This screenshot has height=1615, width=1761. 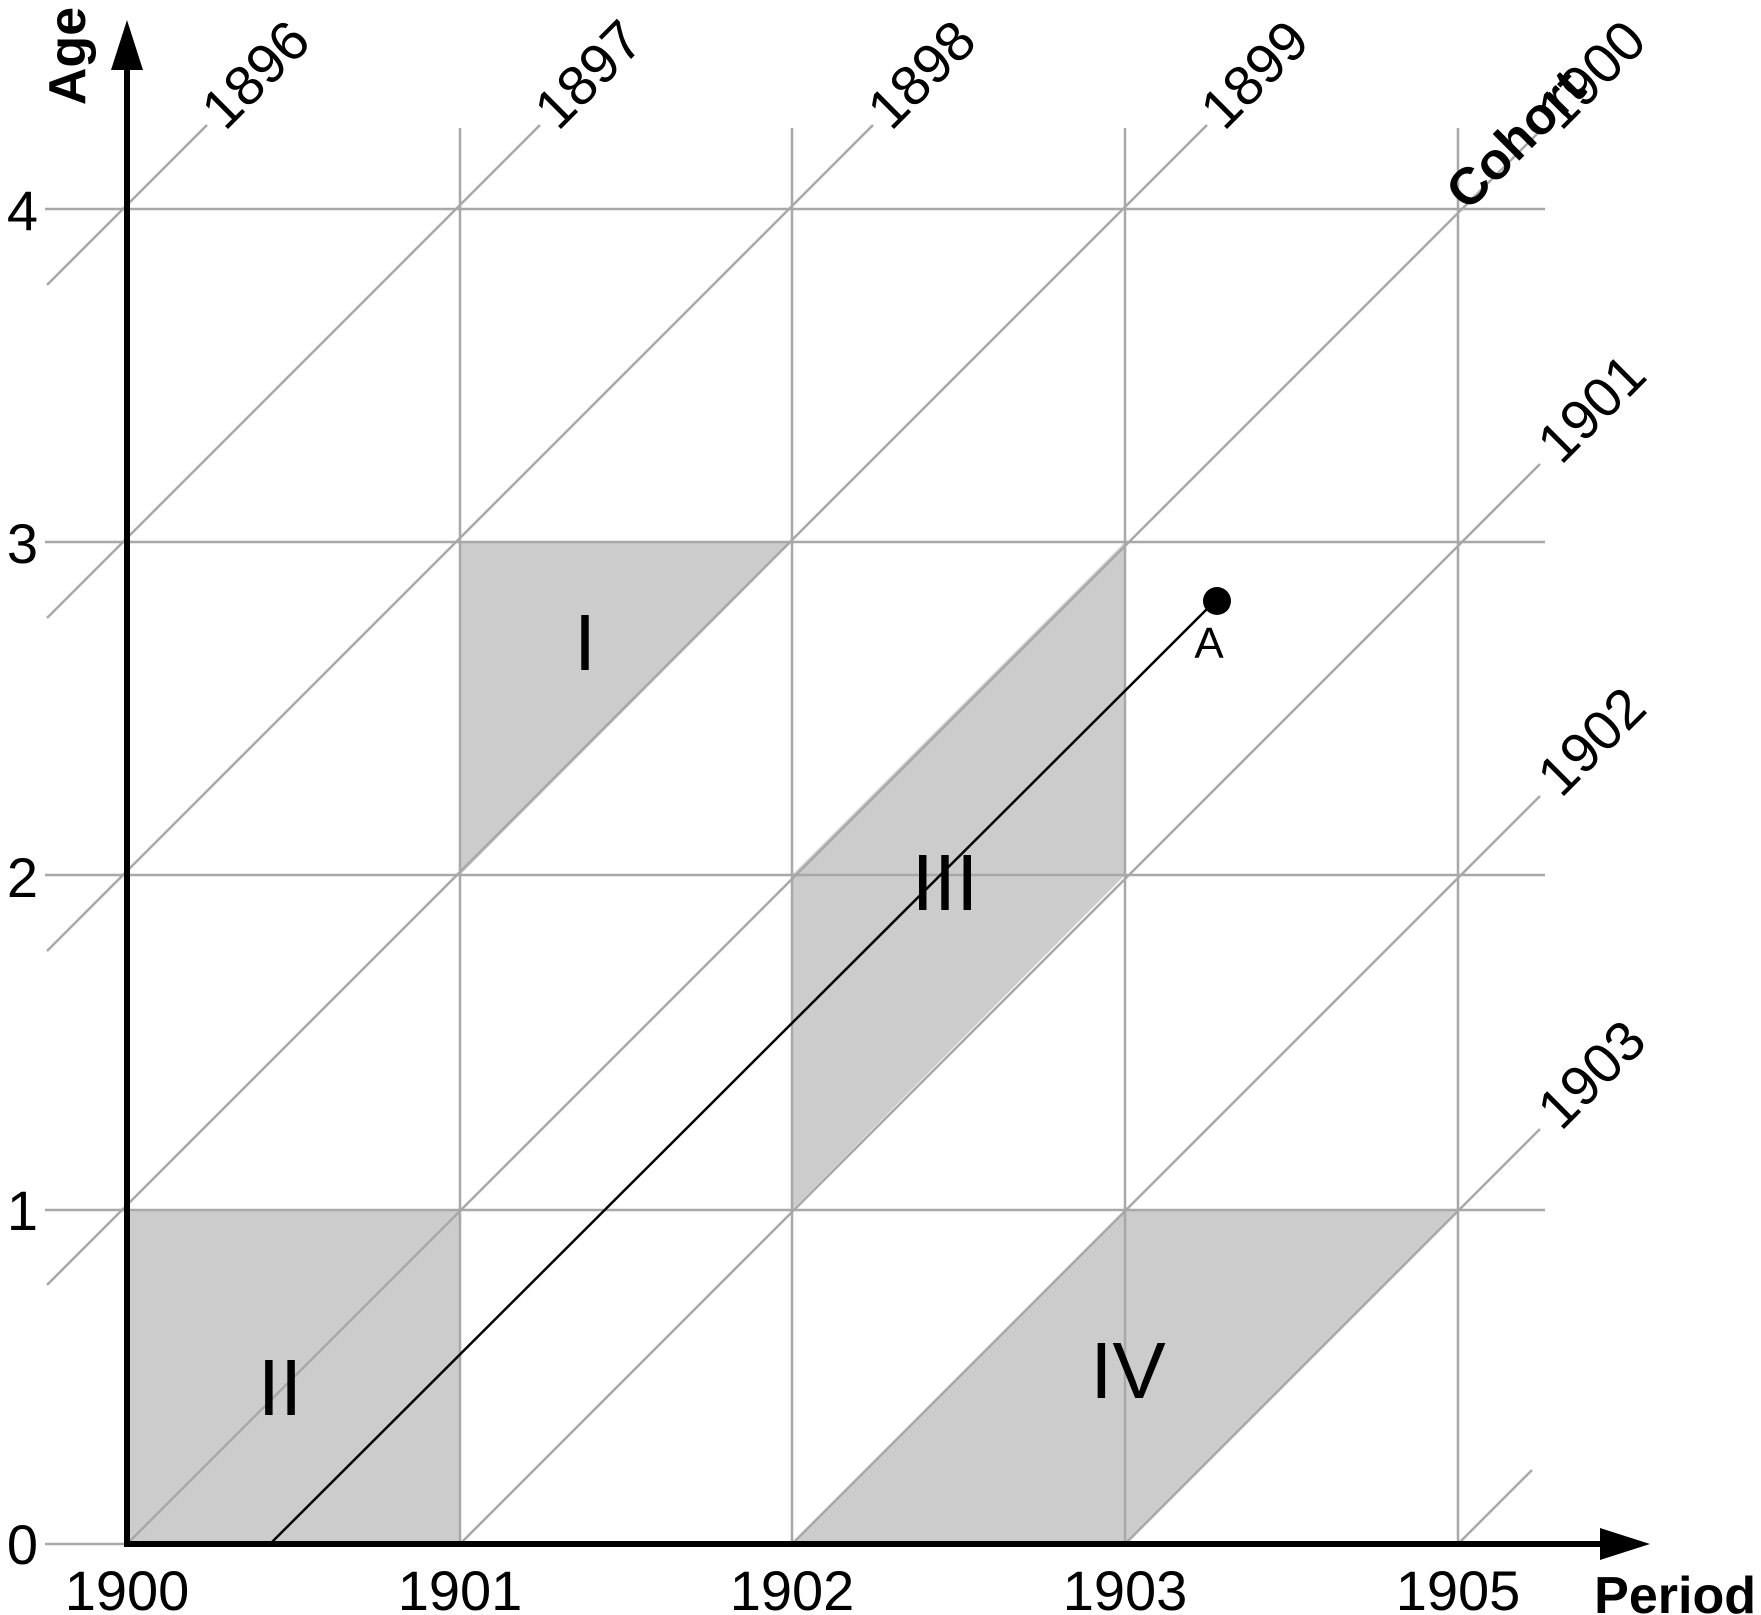 What do you see at coordinates (280, 1387) in the screenshot?
I see `region-label-ii: II` at bounding box center [280, 1387].